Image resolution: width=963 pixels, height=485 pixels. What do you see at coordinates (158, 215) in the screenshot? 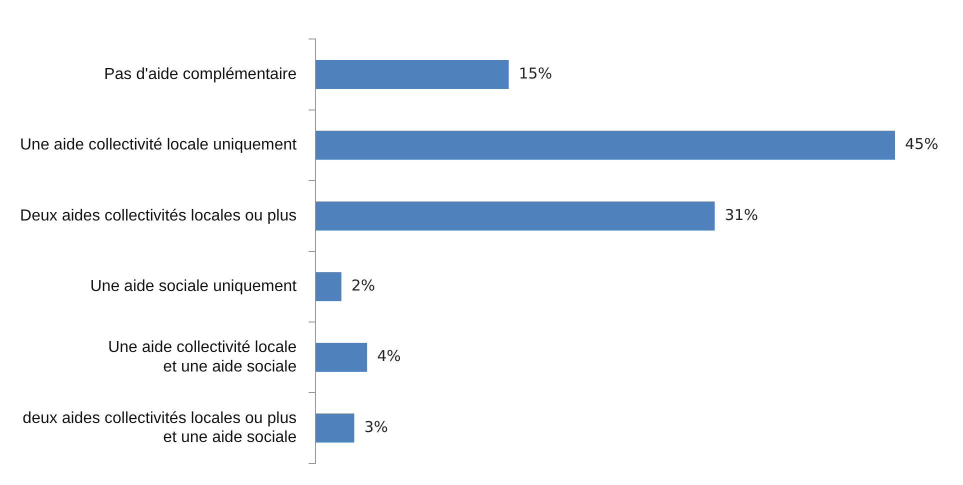
I see `y-tick-label: Deux aides collectivités locales ou plus` at bounding box center [158, 215].